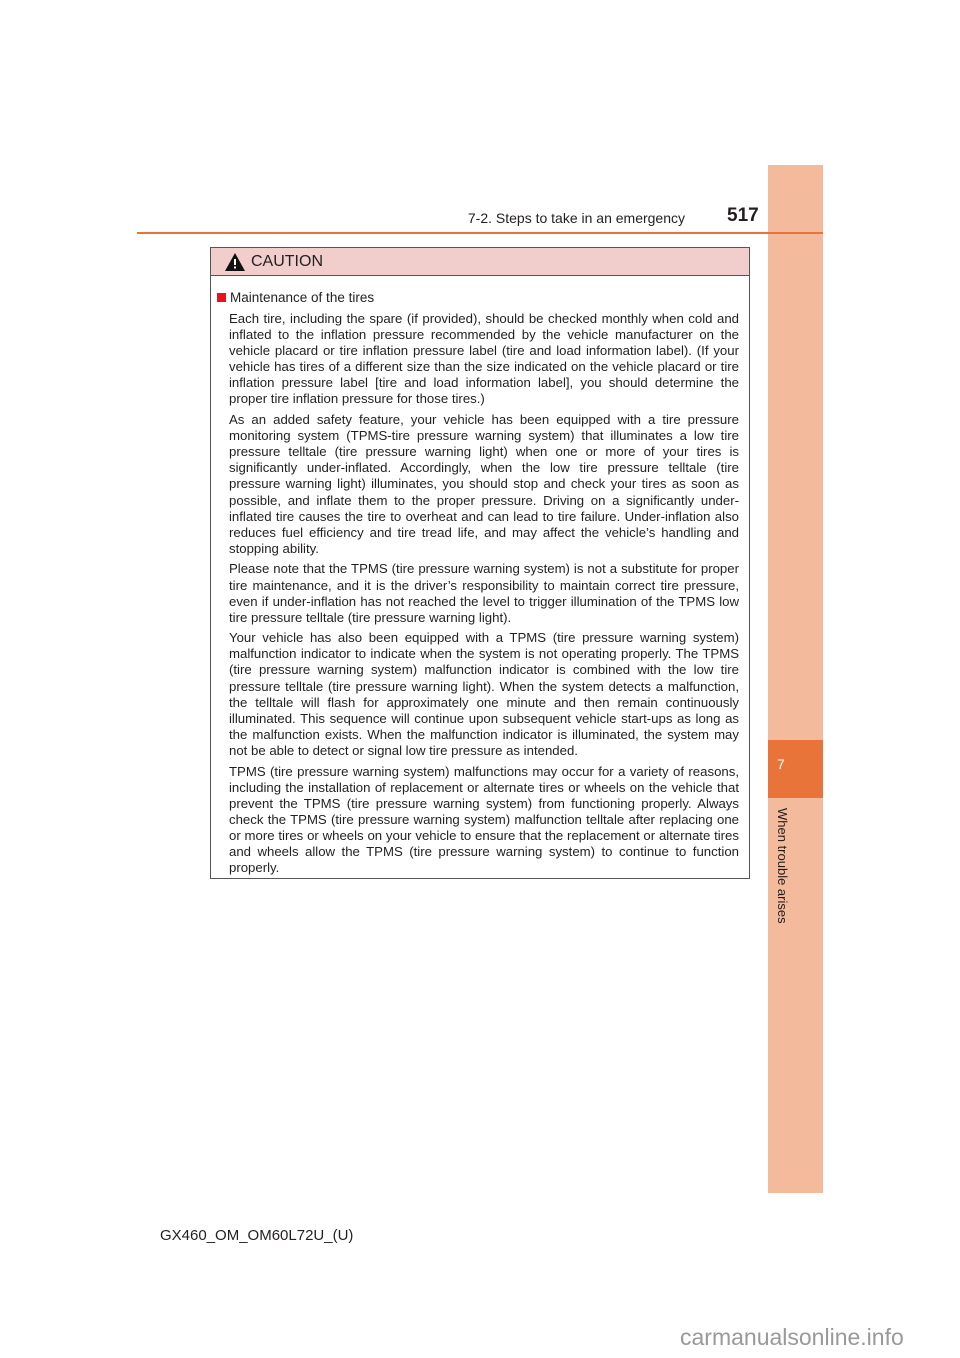  What do you see at coordinates (795, 769) in the screenshot?
I see `chapter-tab: 7` at bounding box center [795, 769].